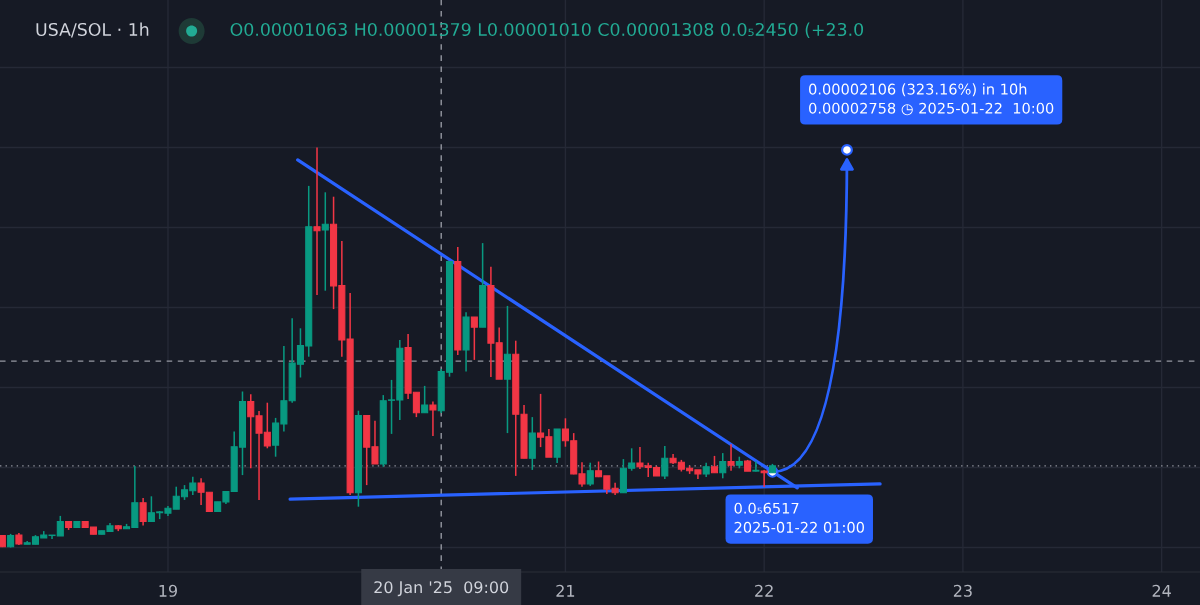 The height and width of the screenshot is (605, 1200). Describe the element at coordinates (92, 30) in the screenshot. I see `chart-title: USA/SOL · 1h` at that location.